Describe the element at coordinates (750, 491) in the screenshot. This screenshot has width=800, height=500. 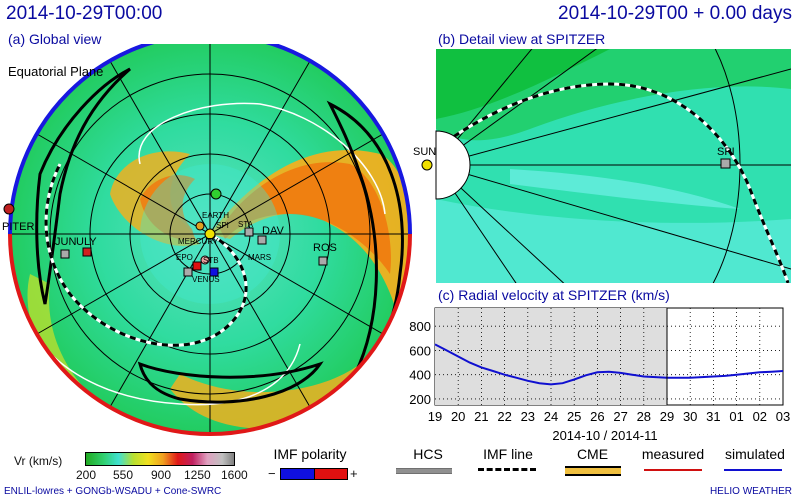
I see `brand-text: HELIO WEATHER` at that location.